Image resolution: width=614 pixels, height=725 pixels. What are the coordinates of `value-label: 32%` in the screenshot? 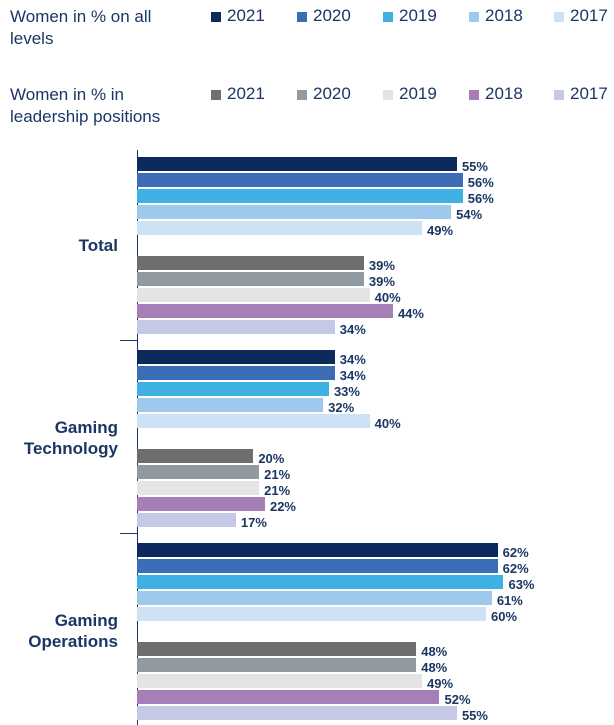 It's located at (341, 407).